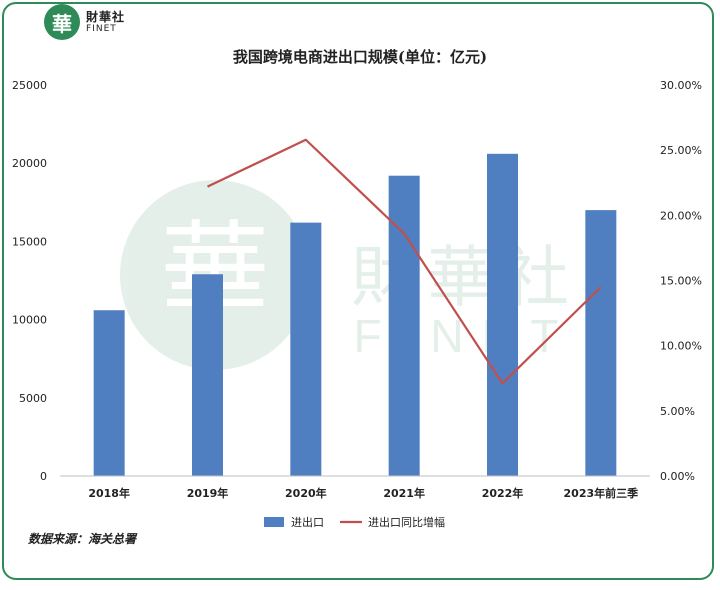 This screenshot has width=720, height=590. Describe the element at coordinates (677, 411) in the screenshot. I see `y-right-tick-label: 5.00%` at that location.